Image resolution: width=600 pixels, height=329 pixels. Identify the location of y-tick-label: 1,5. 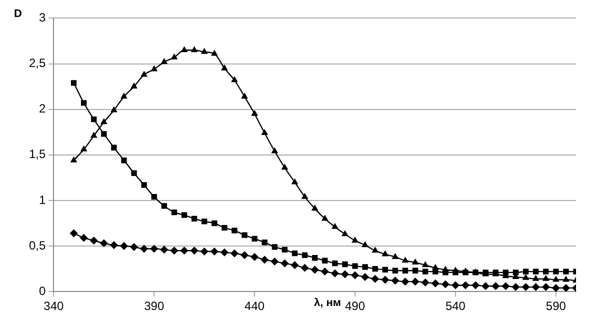
(37, 154).